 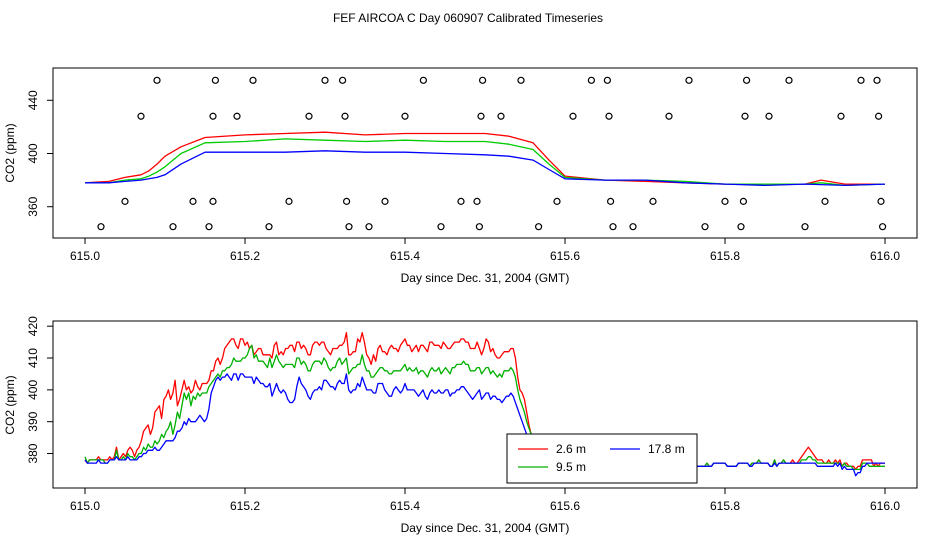 What do you see at coordinates (10, 152) in the screenshot?
I see `top-yaxis-label: CO2 (ppm)` at bounding box center [10, 152].